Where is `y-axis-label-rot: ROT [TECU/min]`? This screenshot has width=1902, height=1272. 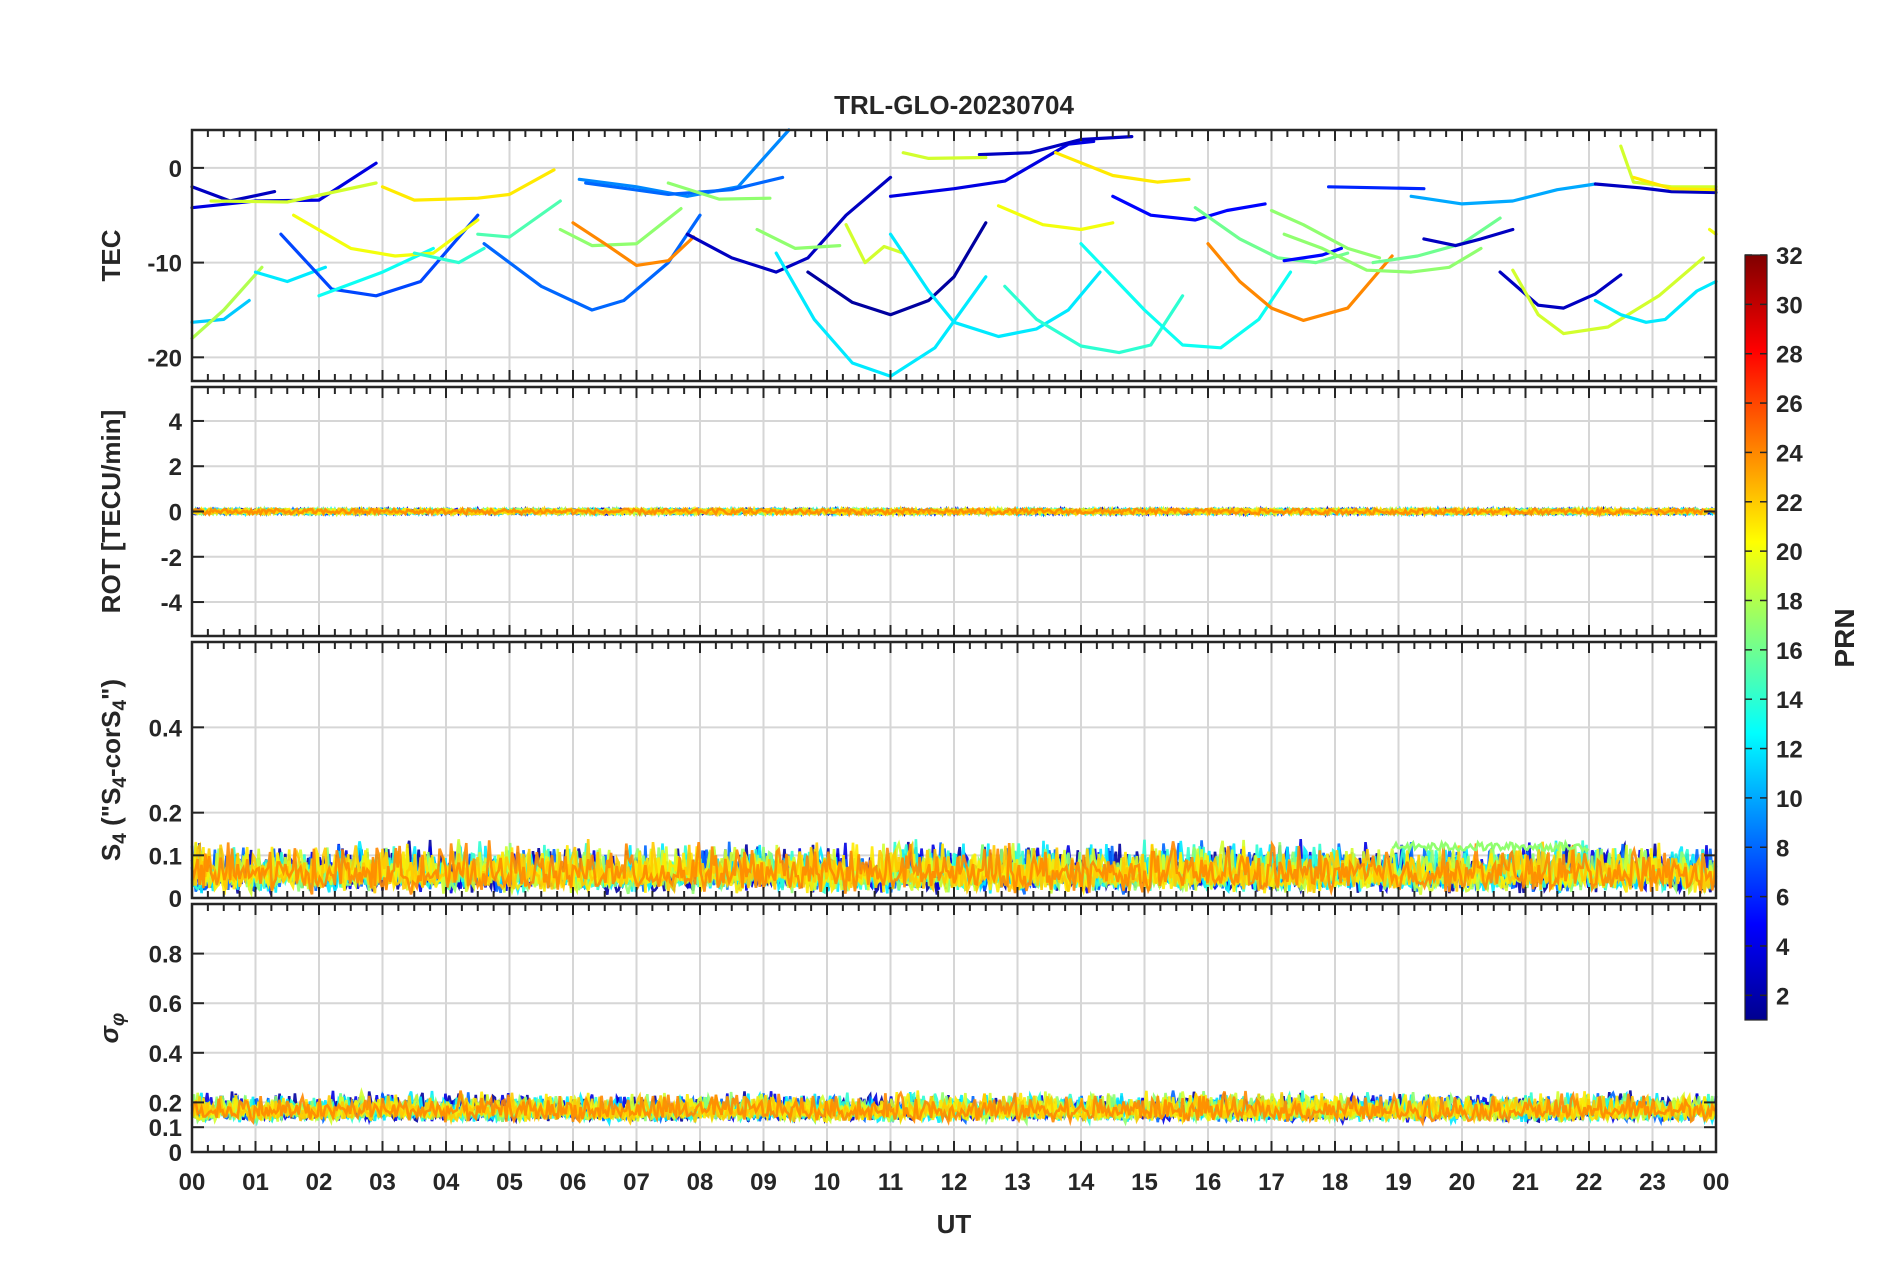
y-axis-label-rot: ROT [TECU/min] is located at coordinates (111, 512).